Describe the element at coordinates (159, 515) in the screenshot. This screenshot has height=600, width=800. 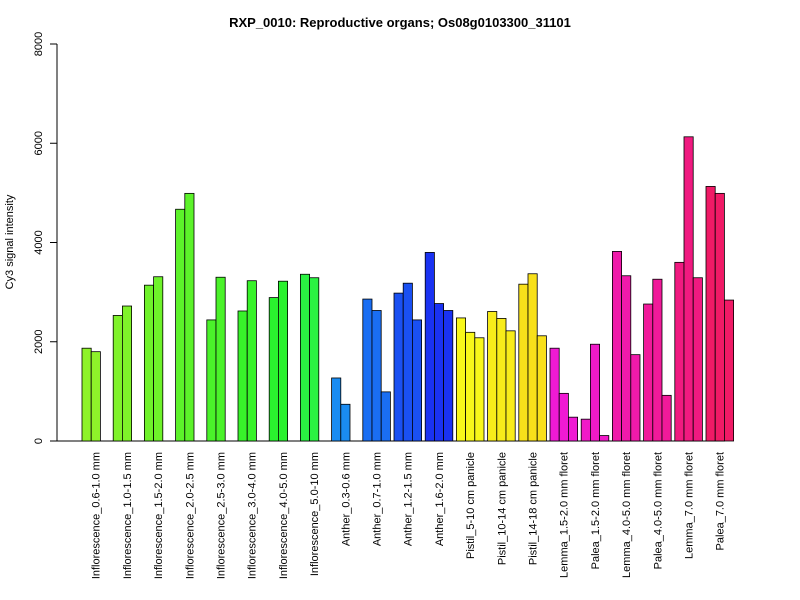
I see `x-category-label: Inflorescence_1.5-2.0 mm` at that location.